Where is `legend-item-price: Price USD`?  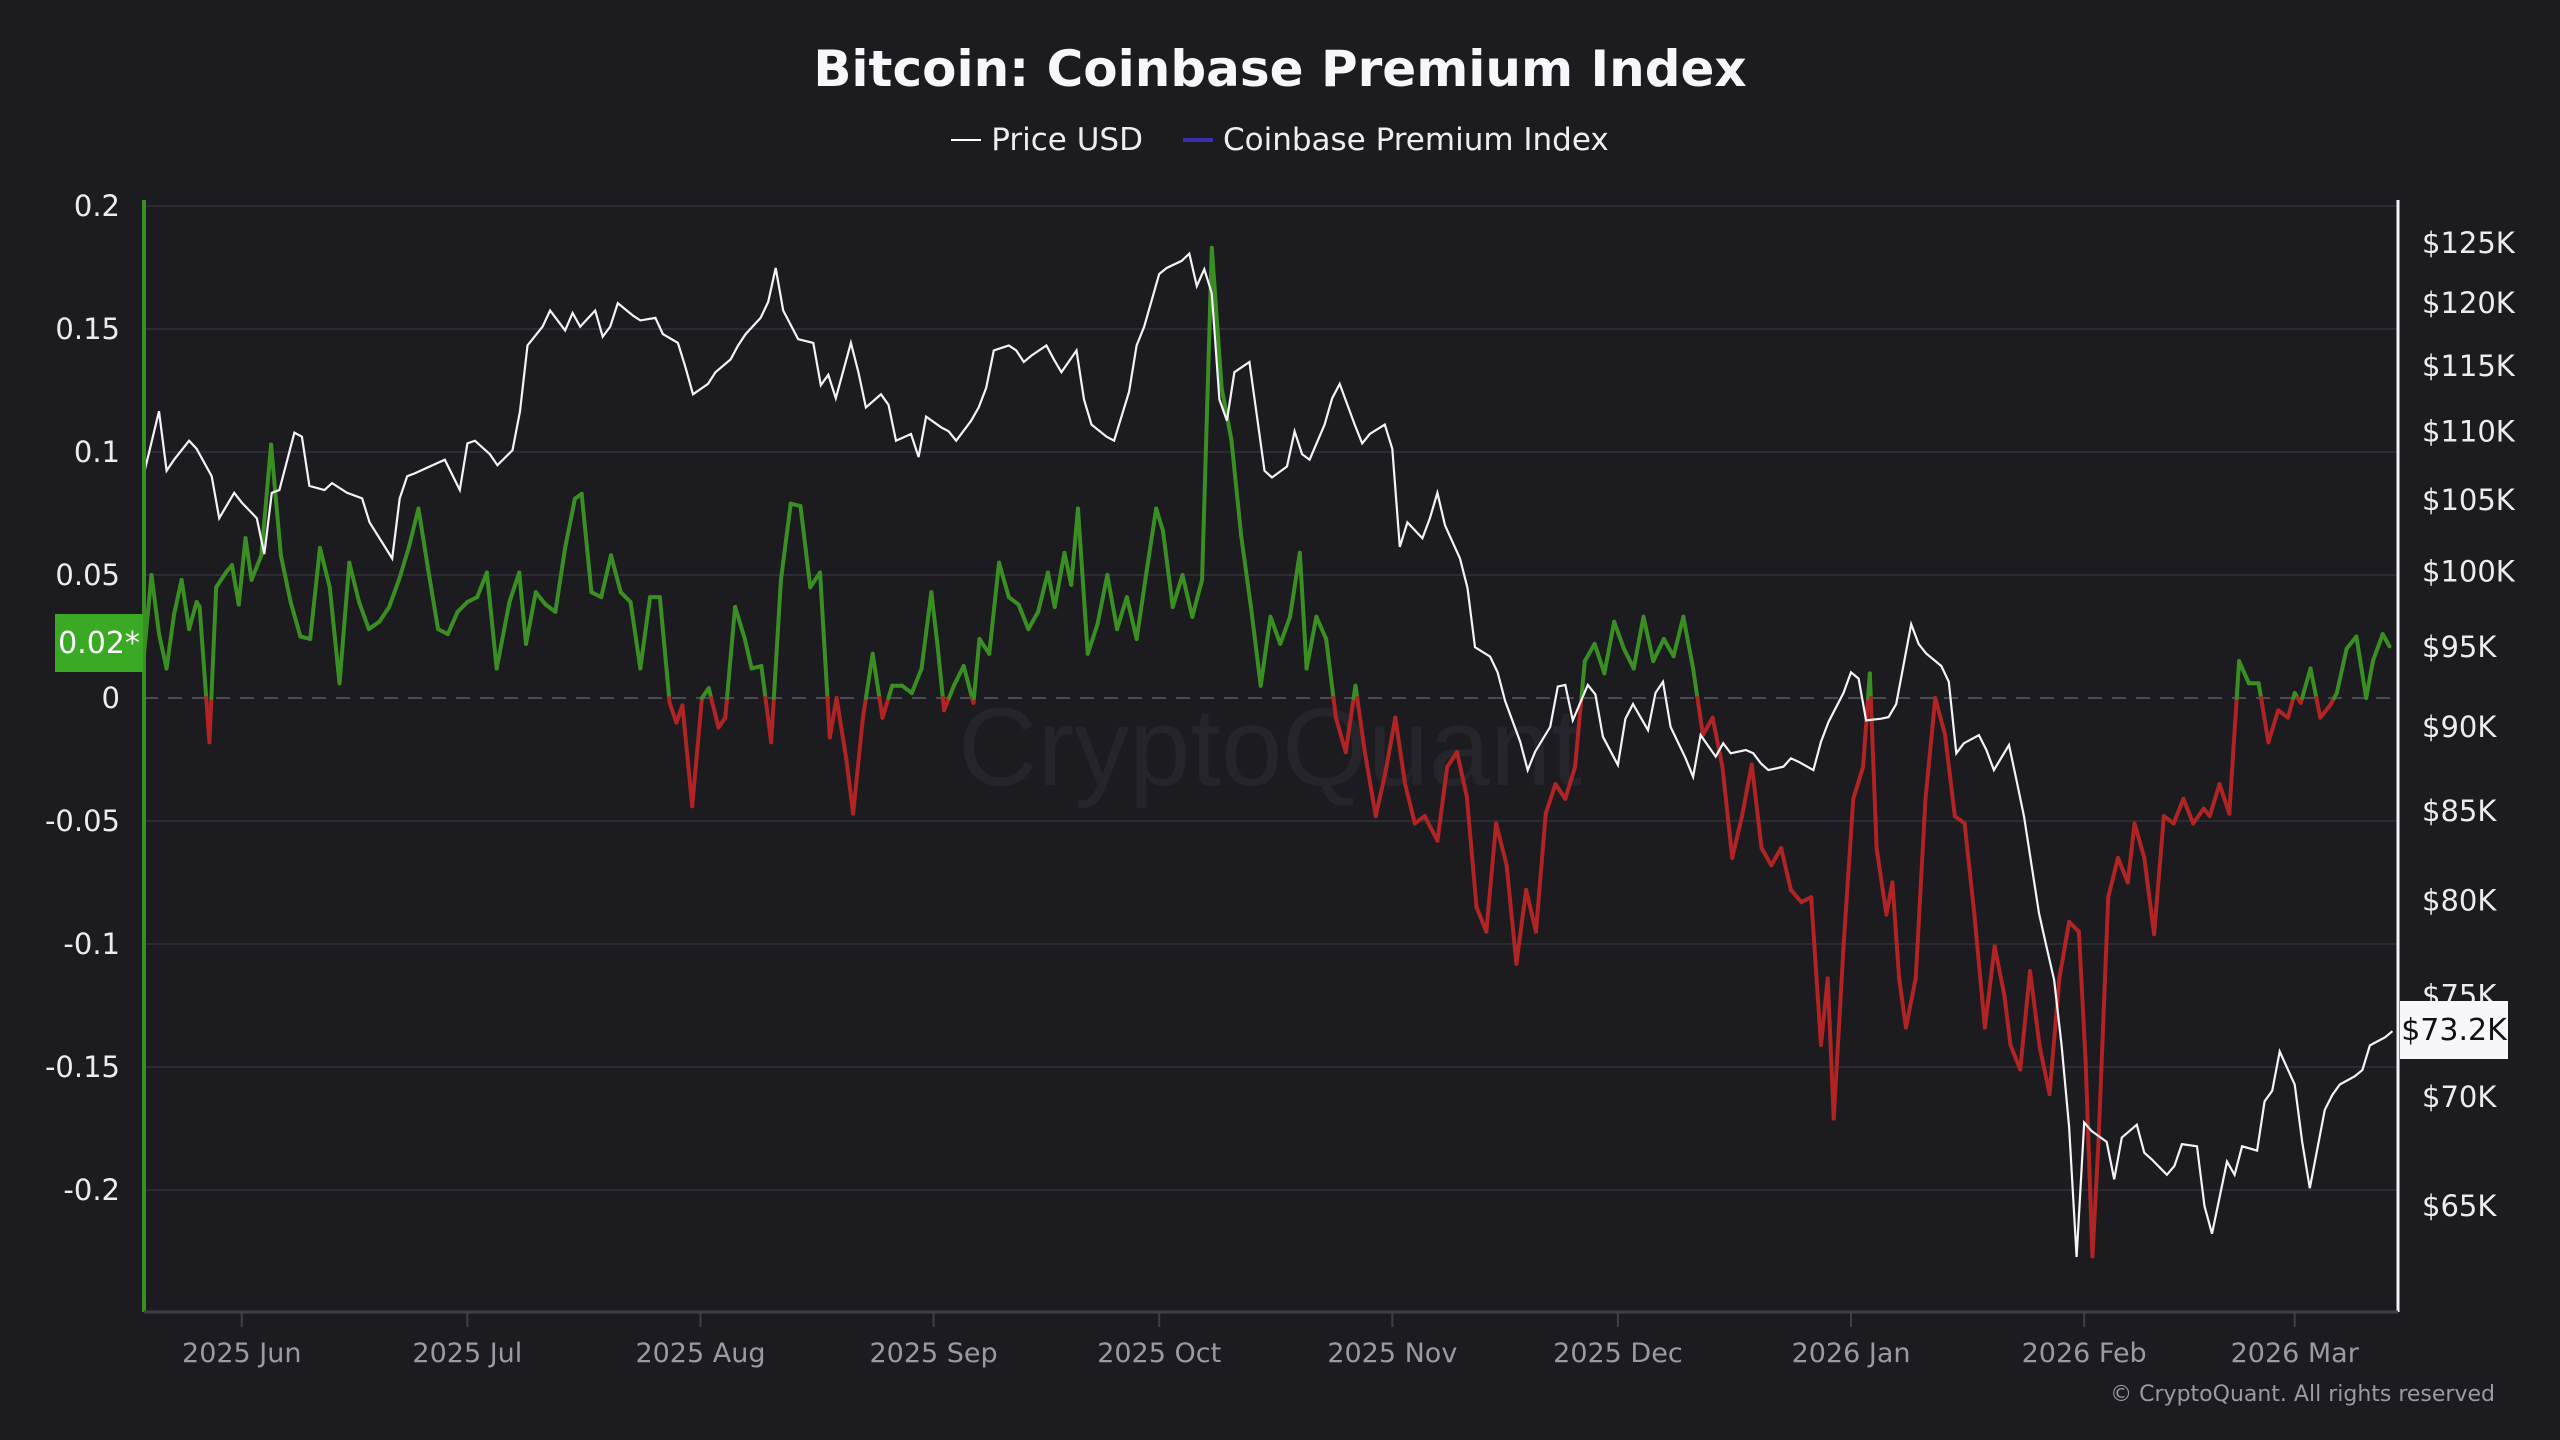 legend-item-price: Price USD is located at coordinates (1047, 140).